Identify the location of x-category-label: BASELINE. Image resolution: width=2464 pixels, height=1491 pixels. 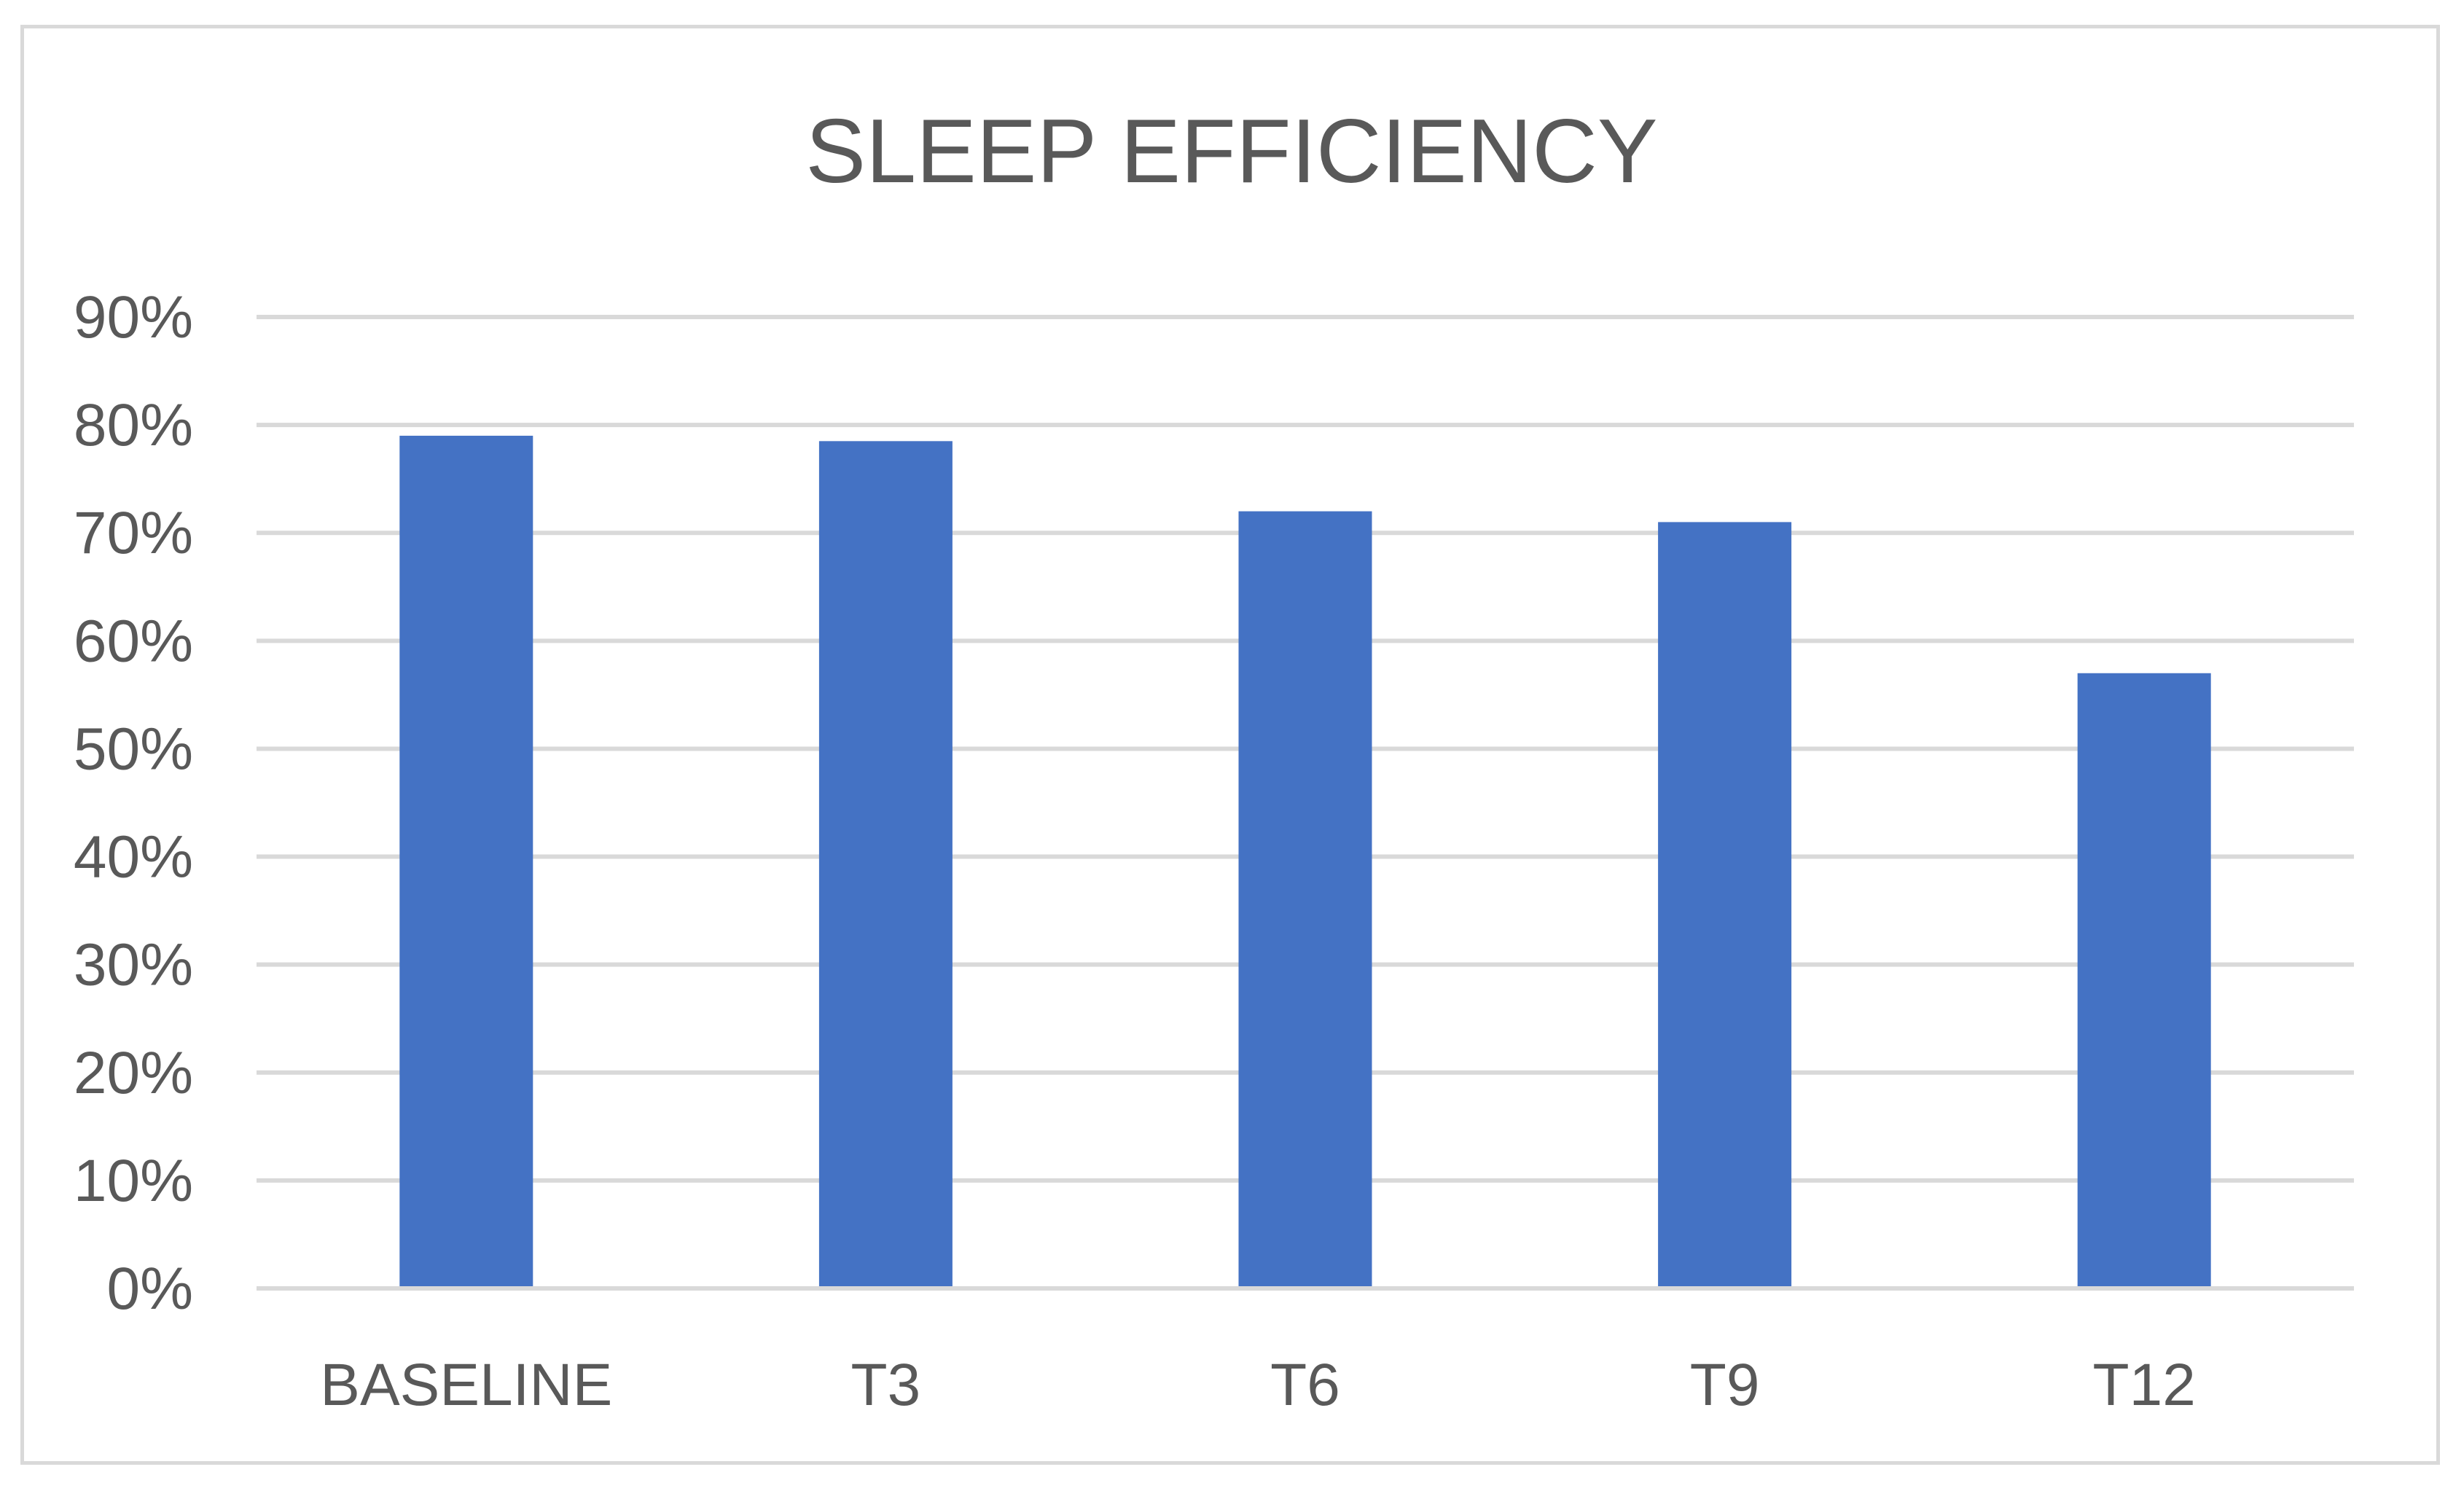
(466, 1385).